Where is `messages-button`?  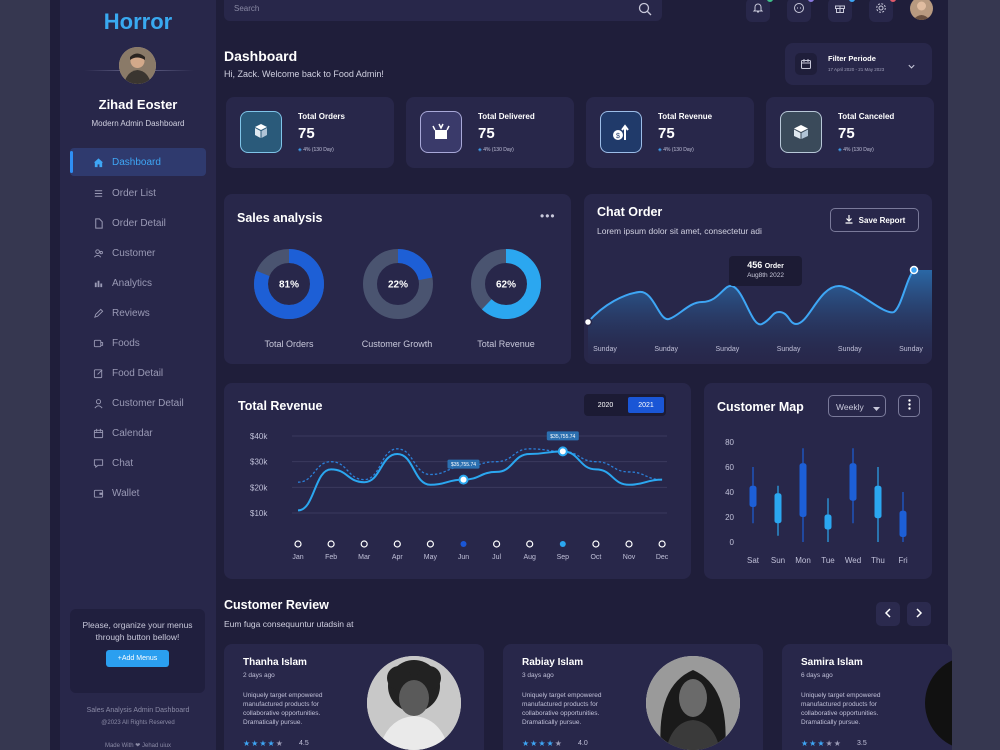 messages-button is located at coordinates (800, 11).